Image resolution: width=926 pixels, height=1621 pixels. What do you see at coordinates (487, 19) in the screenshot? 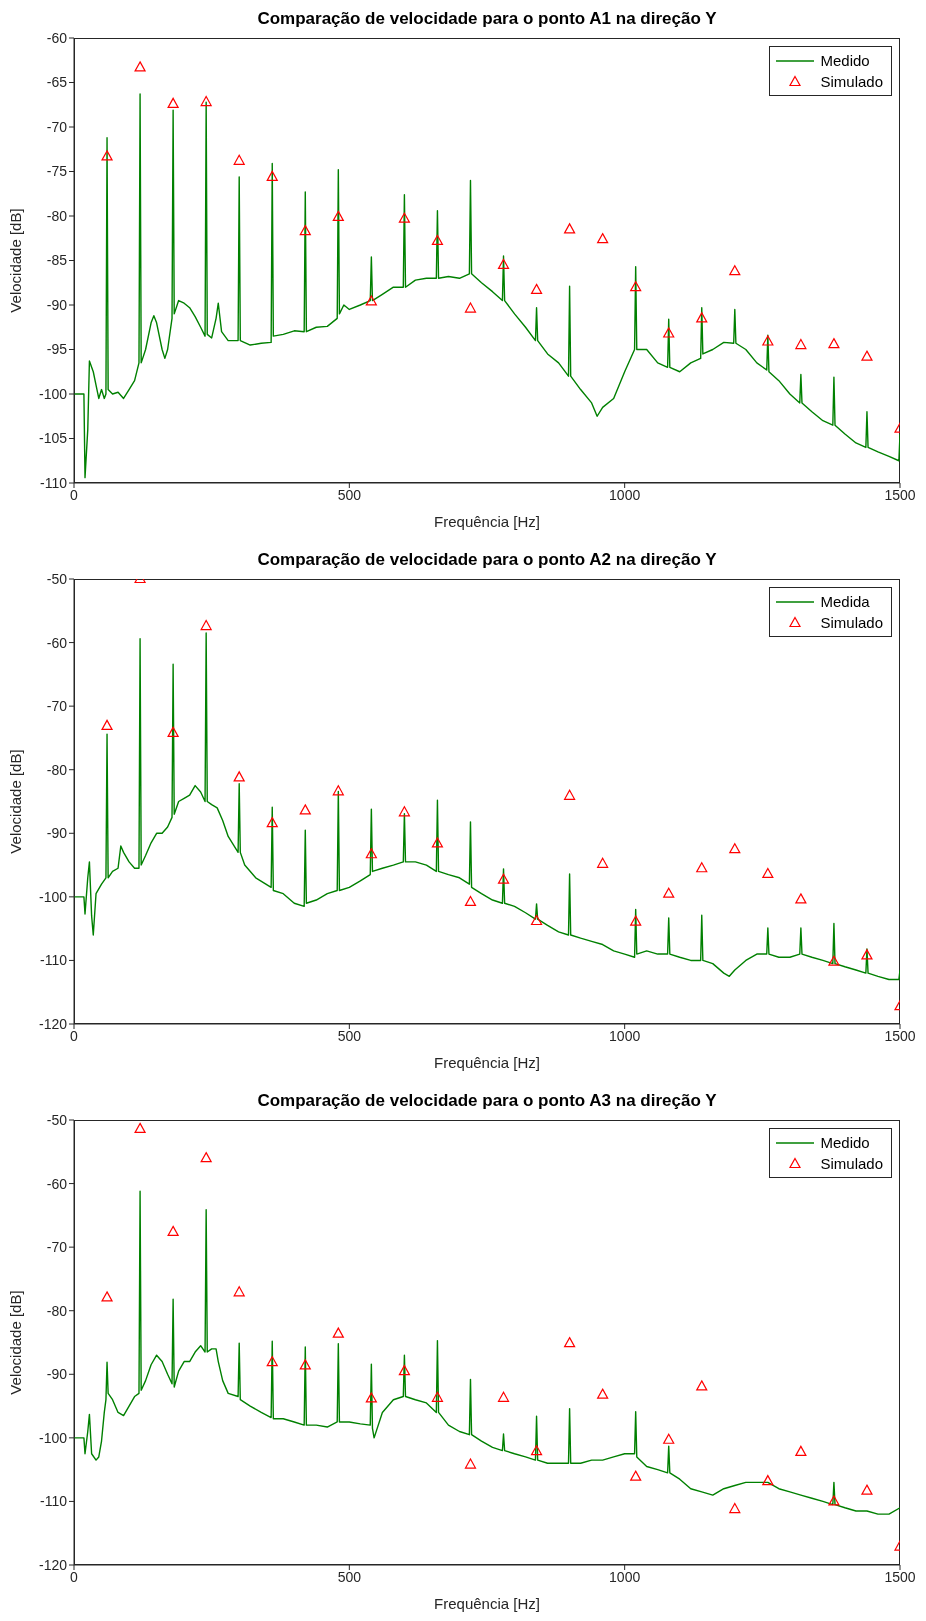
I see `chart-title: Comparação de velocidade para o ponto A1 na direção Y` at bounding box center [487, 19].